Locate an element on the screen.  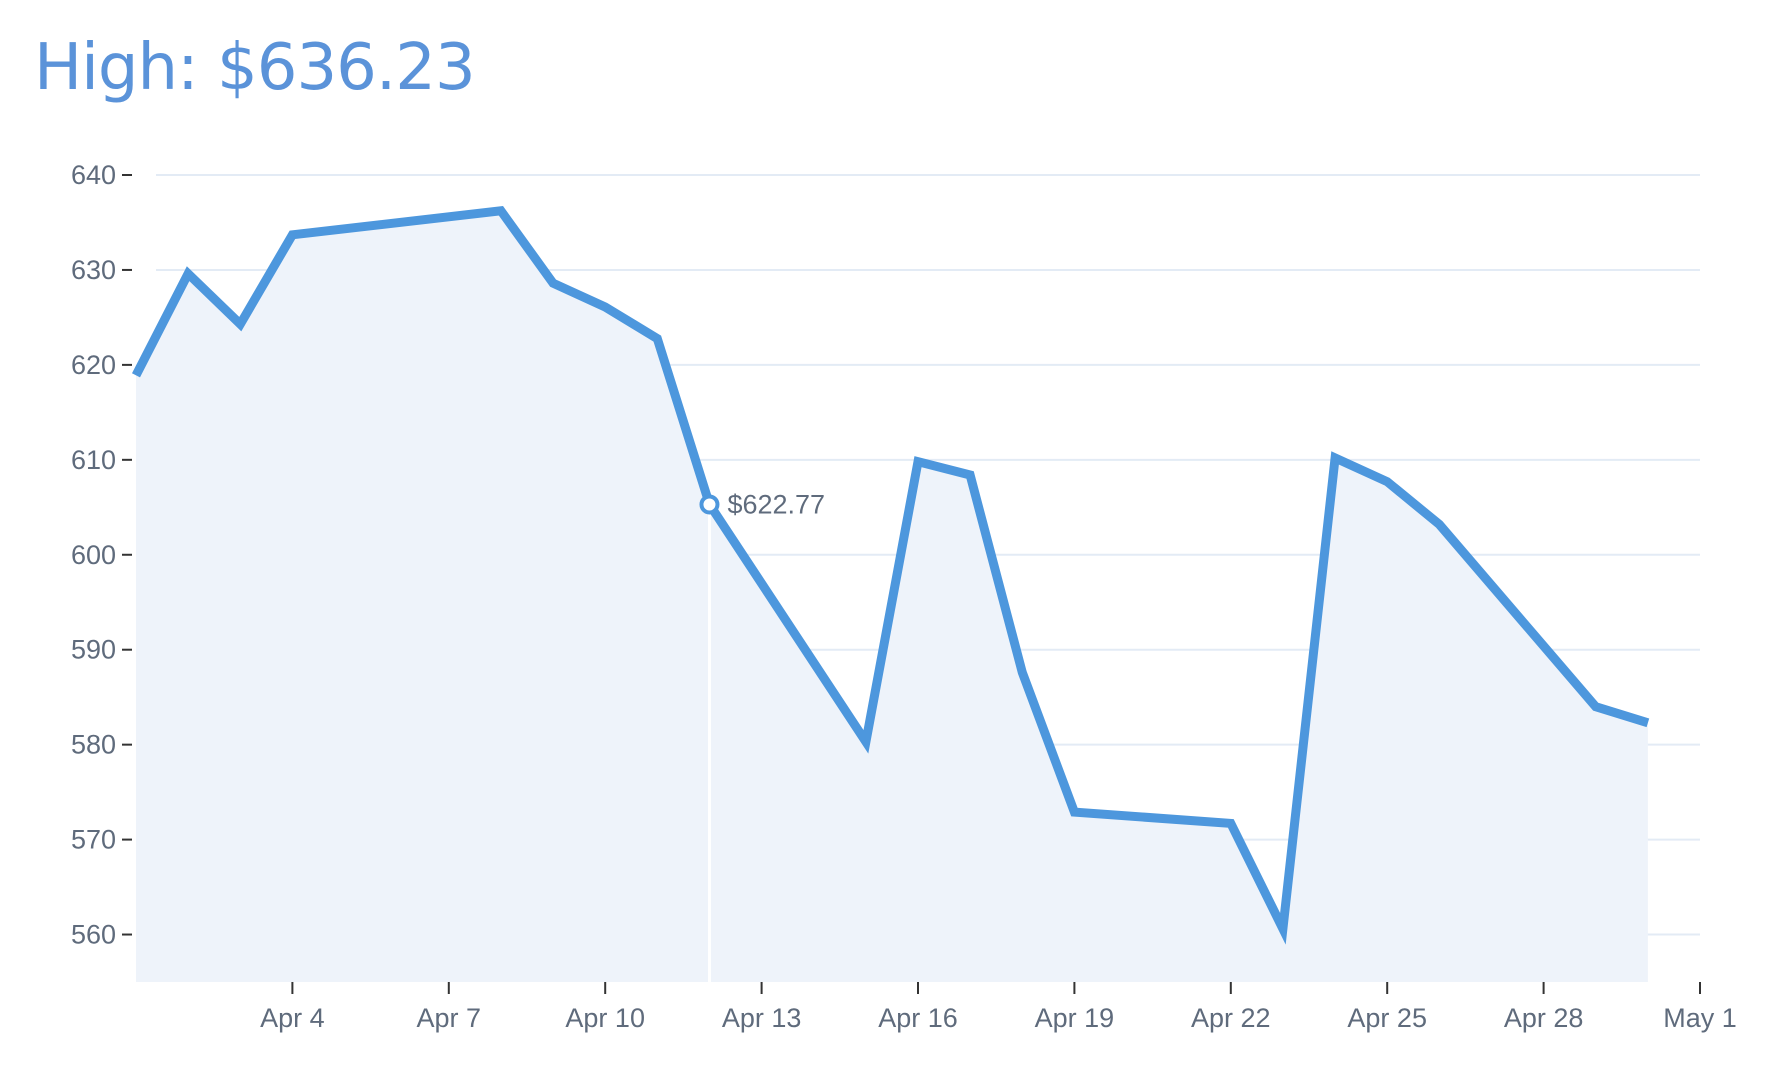
tooltip: $622.77 is located at coordinates (762, 504).